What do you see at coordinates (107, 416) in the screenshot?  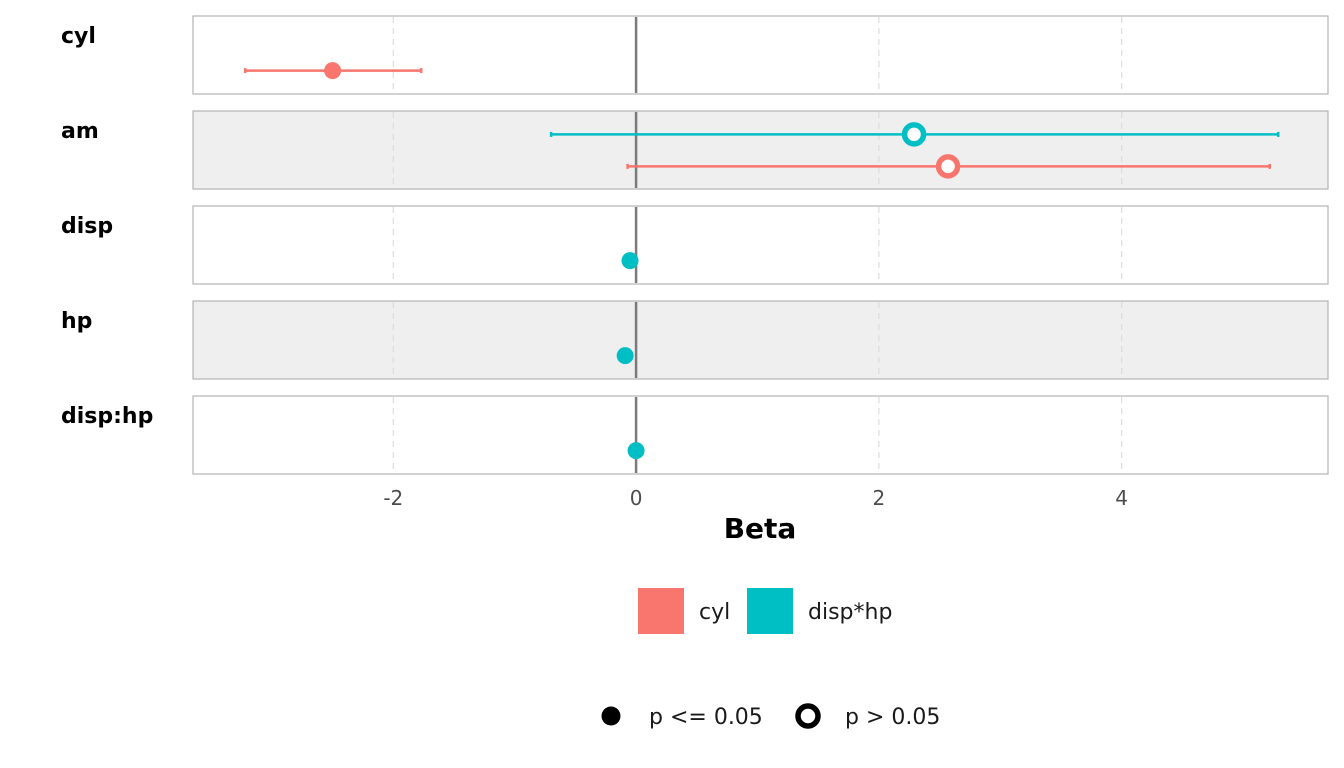 I see `facet-label: disp:hp` at bounding box center [107, 416].